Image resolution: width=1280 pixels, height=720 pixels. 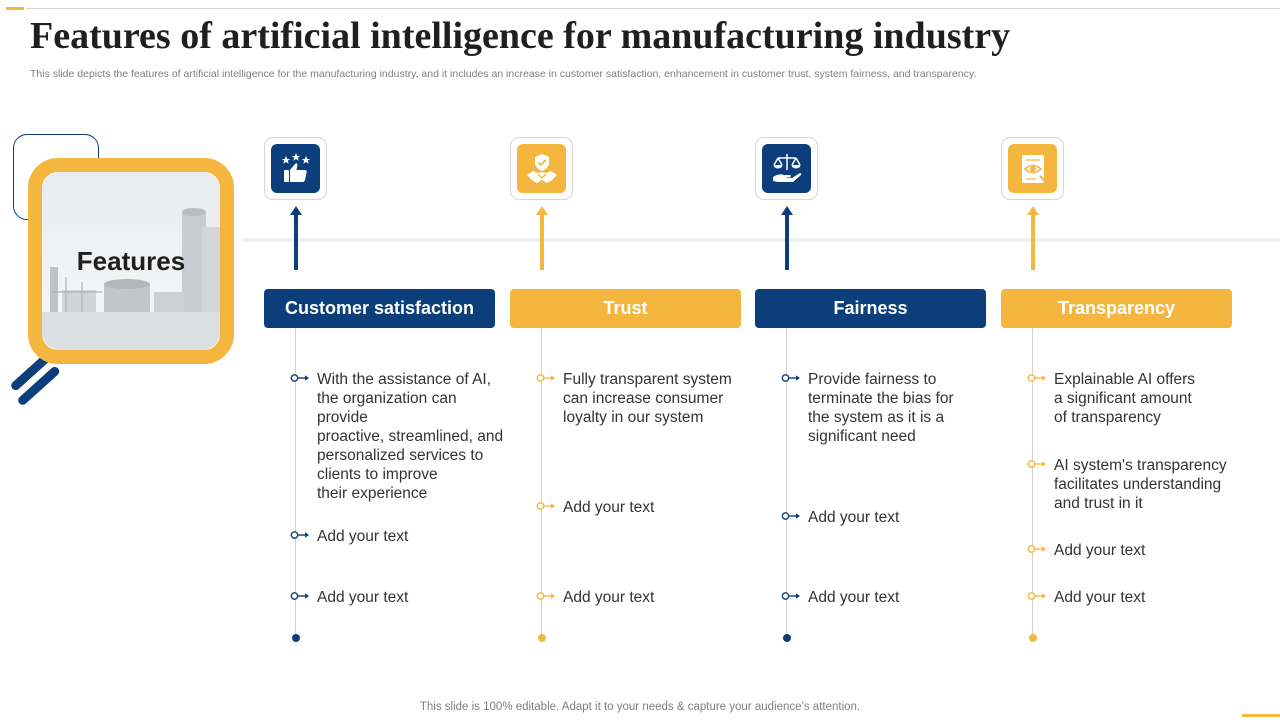 What do you see at coordinates (653, 8) in the screenshot?
I see `top-rule` at bounding box center [653, 8].